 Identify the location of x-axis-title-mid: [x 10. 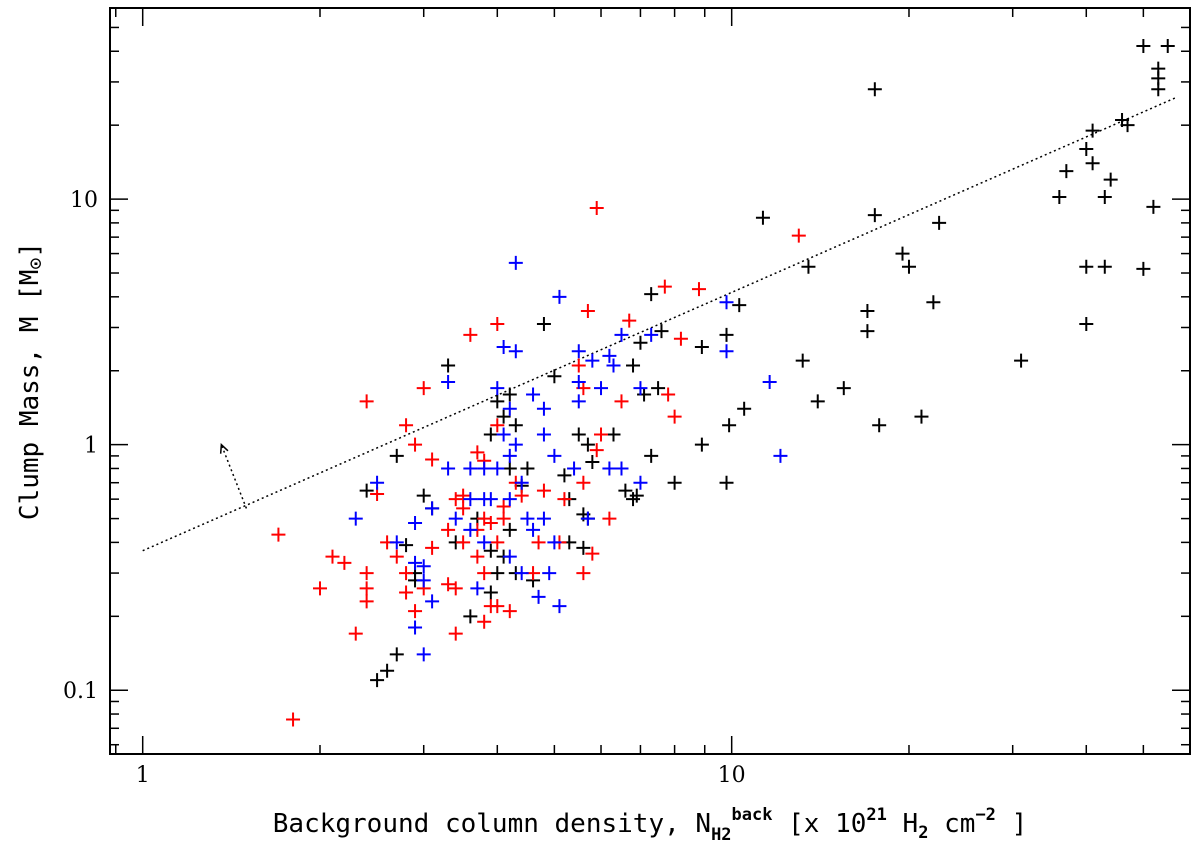
(820, 824).